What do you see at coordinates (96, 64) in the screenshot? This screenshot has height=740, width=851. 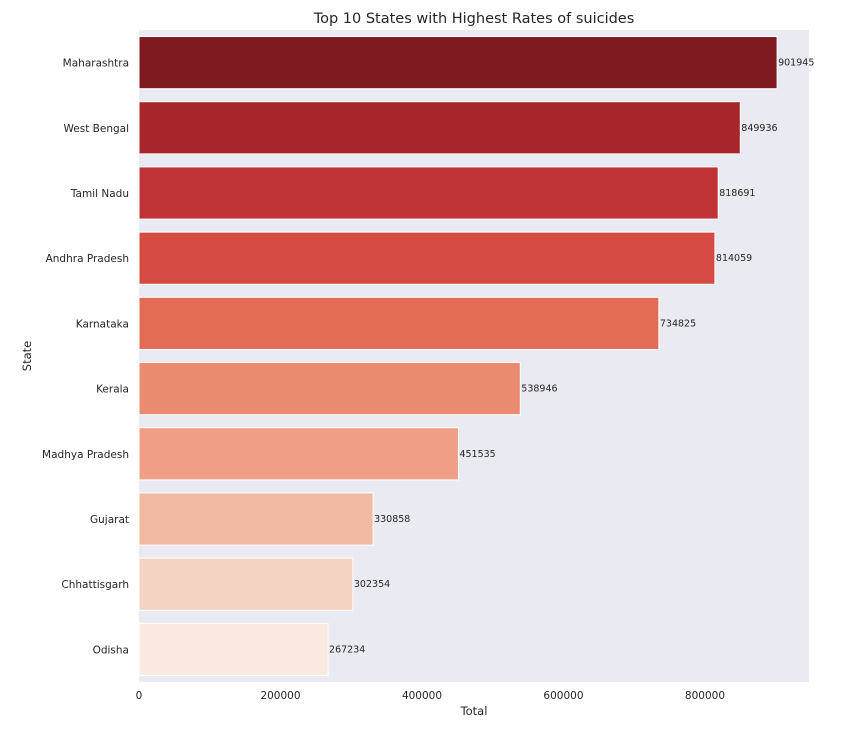 I see `y-tick-label: Maharashtra` at bounding box center [96, 64].